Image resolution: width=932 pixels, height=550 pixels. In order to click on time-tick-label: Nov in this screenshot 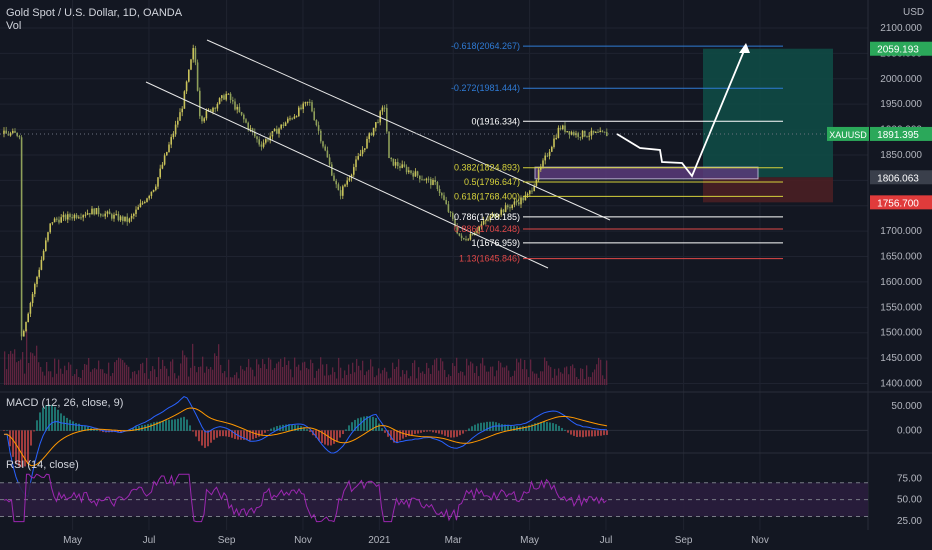, I will do `click(303, 540)`.